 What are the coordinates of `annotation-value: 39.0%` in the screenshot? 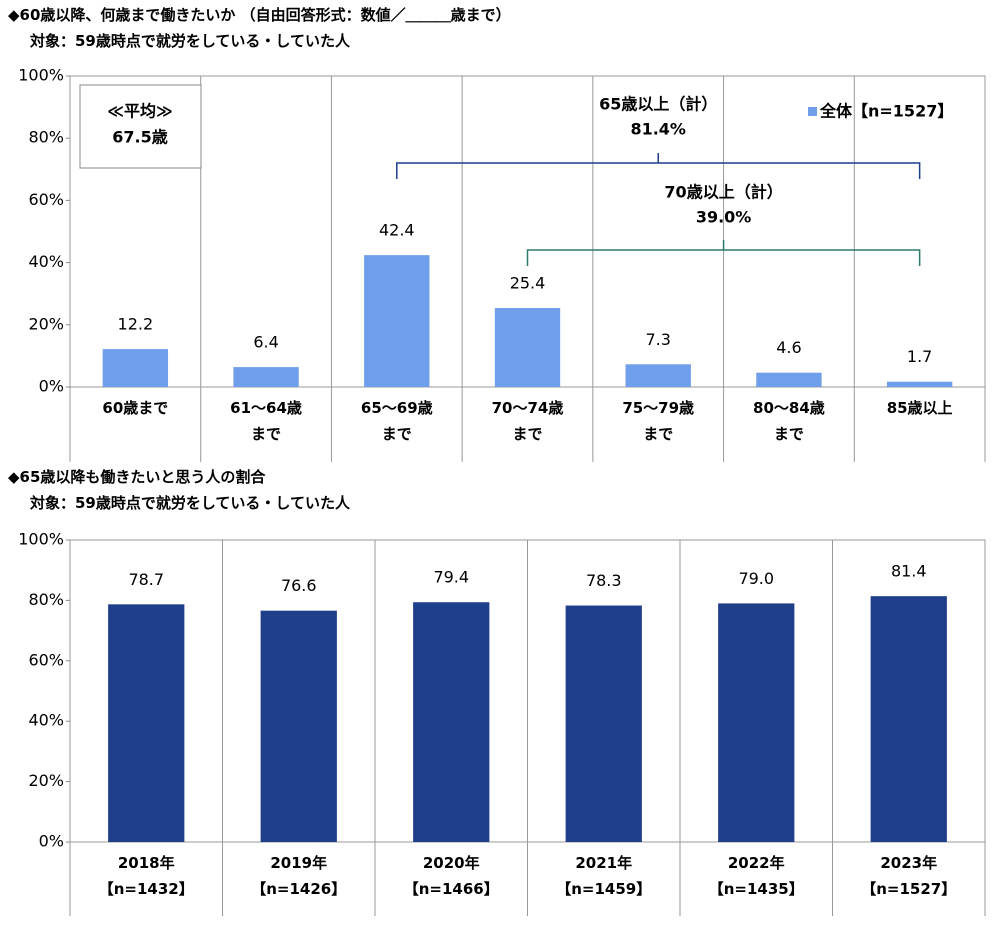 It's located at (724, 217).